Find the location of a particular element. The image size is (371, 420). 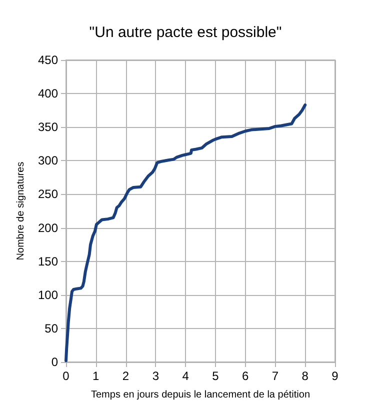

x-tick-label: 5 is located at coordinates (216, 376).